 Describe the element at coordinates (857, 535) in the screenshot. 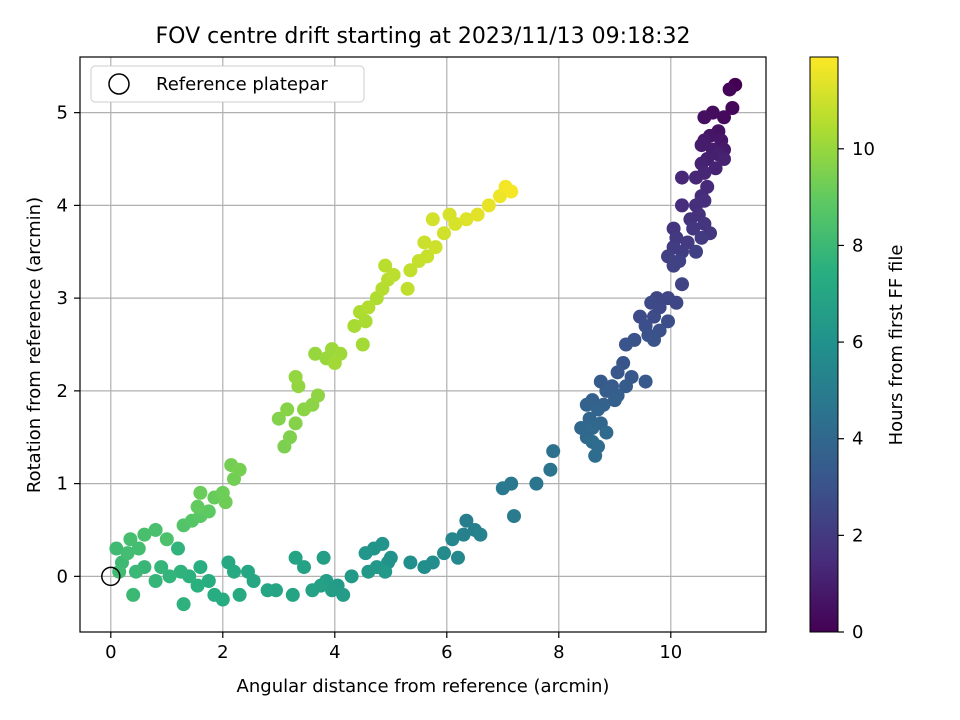

I see `colorbar-tick-label: 2` at that location.